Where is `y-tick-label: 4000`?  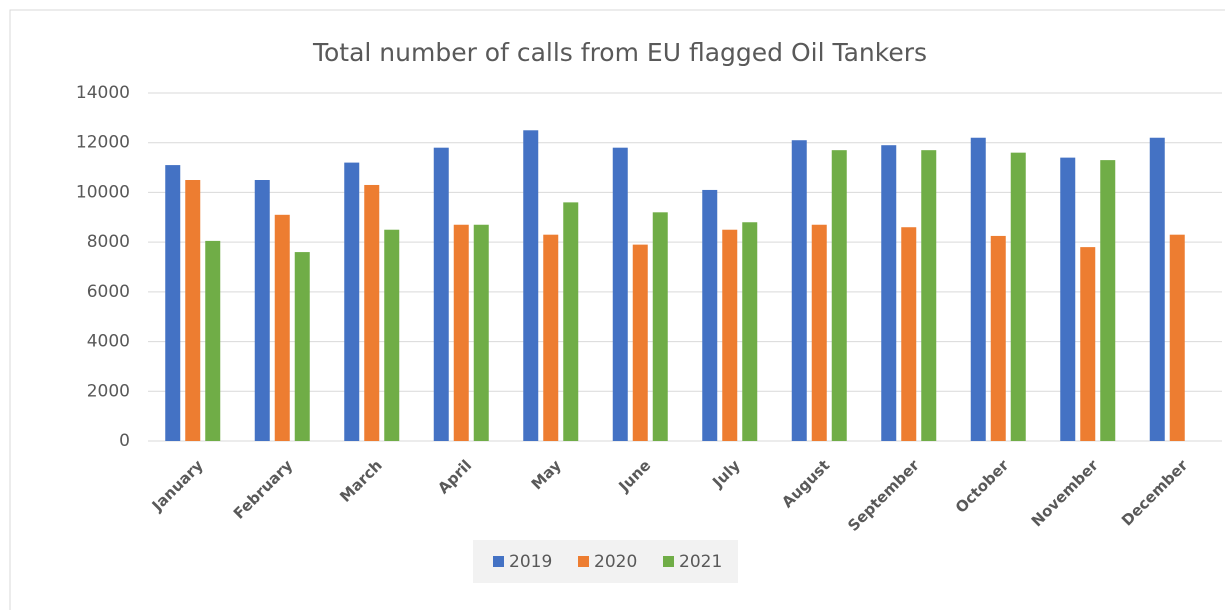 y-tick-label: 4000 is located at coordinates (108, 342).